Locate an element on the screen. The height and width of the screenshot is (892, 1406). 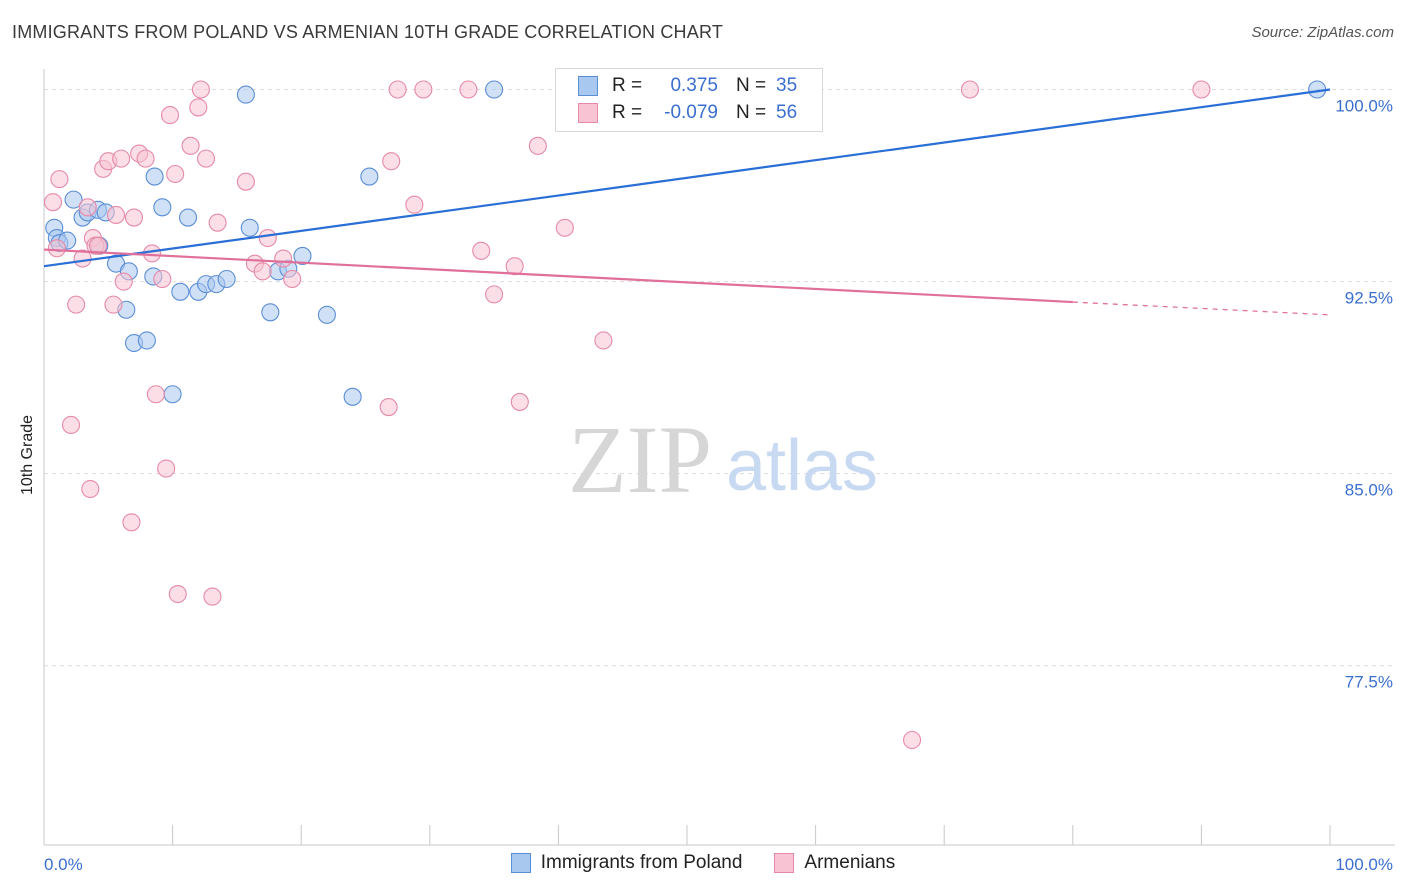
legend-row-armenians: R = -0.079 N = 56 is located at coordinates (687, 113).